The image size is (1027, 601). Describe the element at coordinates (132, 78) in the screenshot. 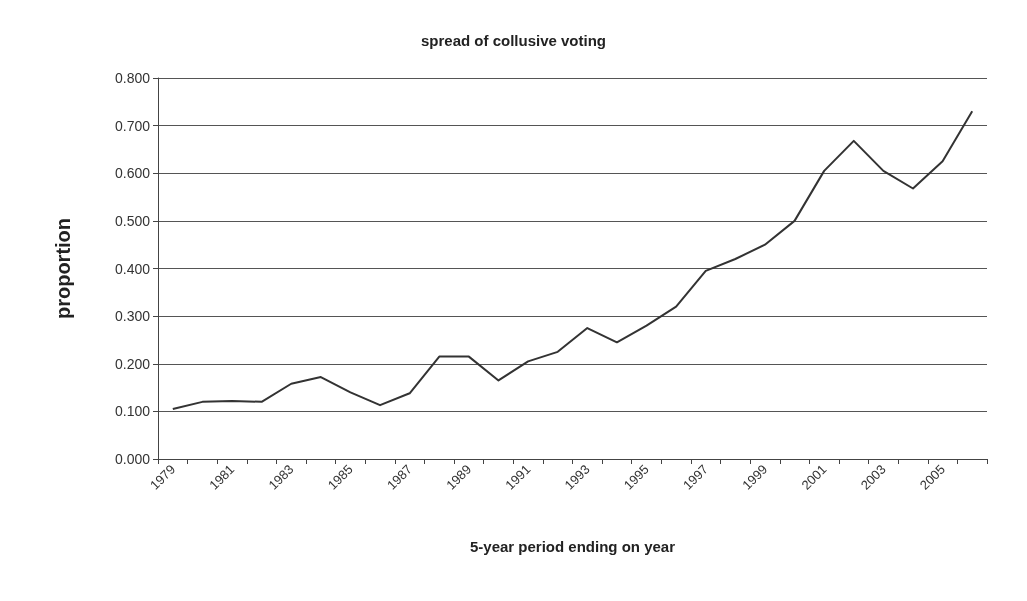

I see `y-tick-label: 0.800` at that location.